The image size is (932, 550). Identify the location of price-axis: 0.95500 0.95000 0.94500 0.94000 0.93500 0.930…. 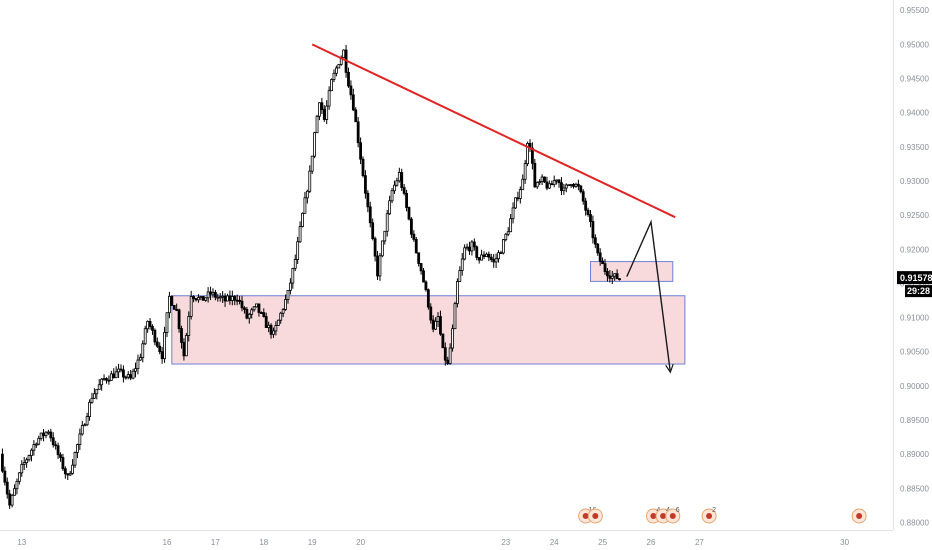
(914, 266).